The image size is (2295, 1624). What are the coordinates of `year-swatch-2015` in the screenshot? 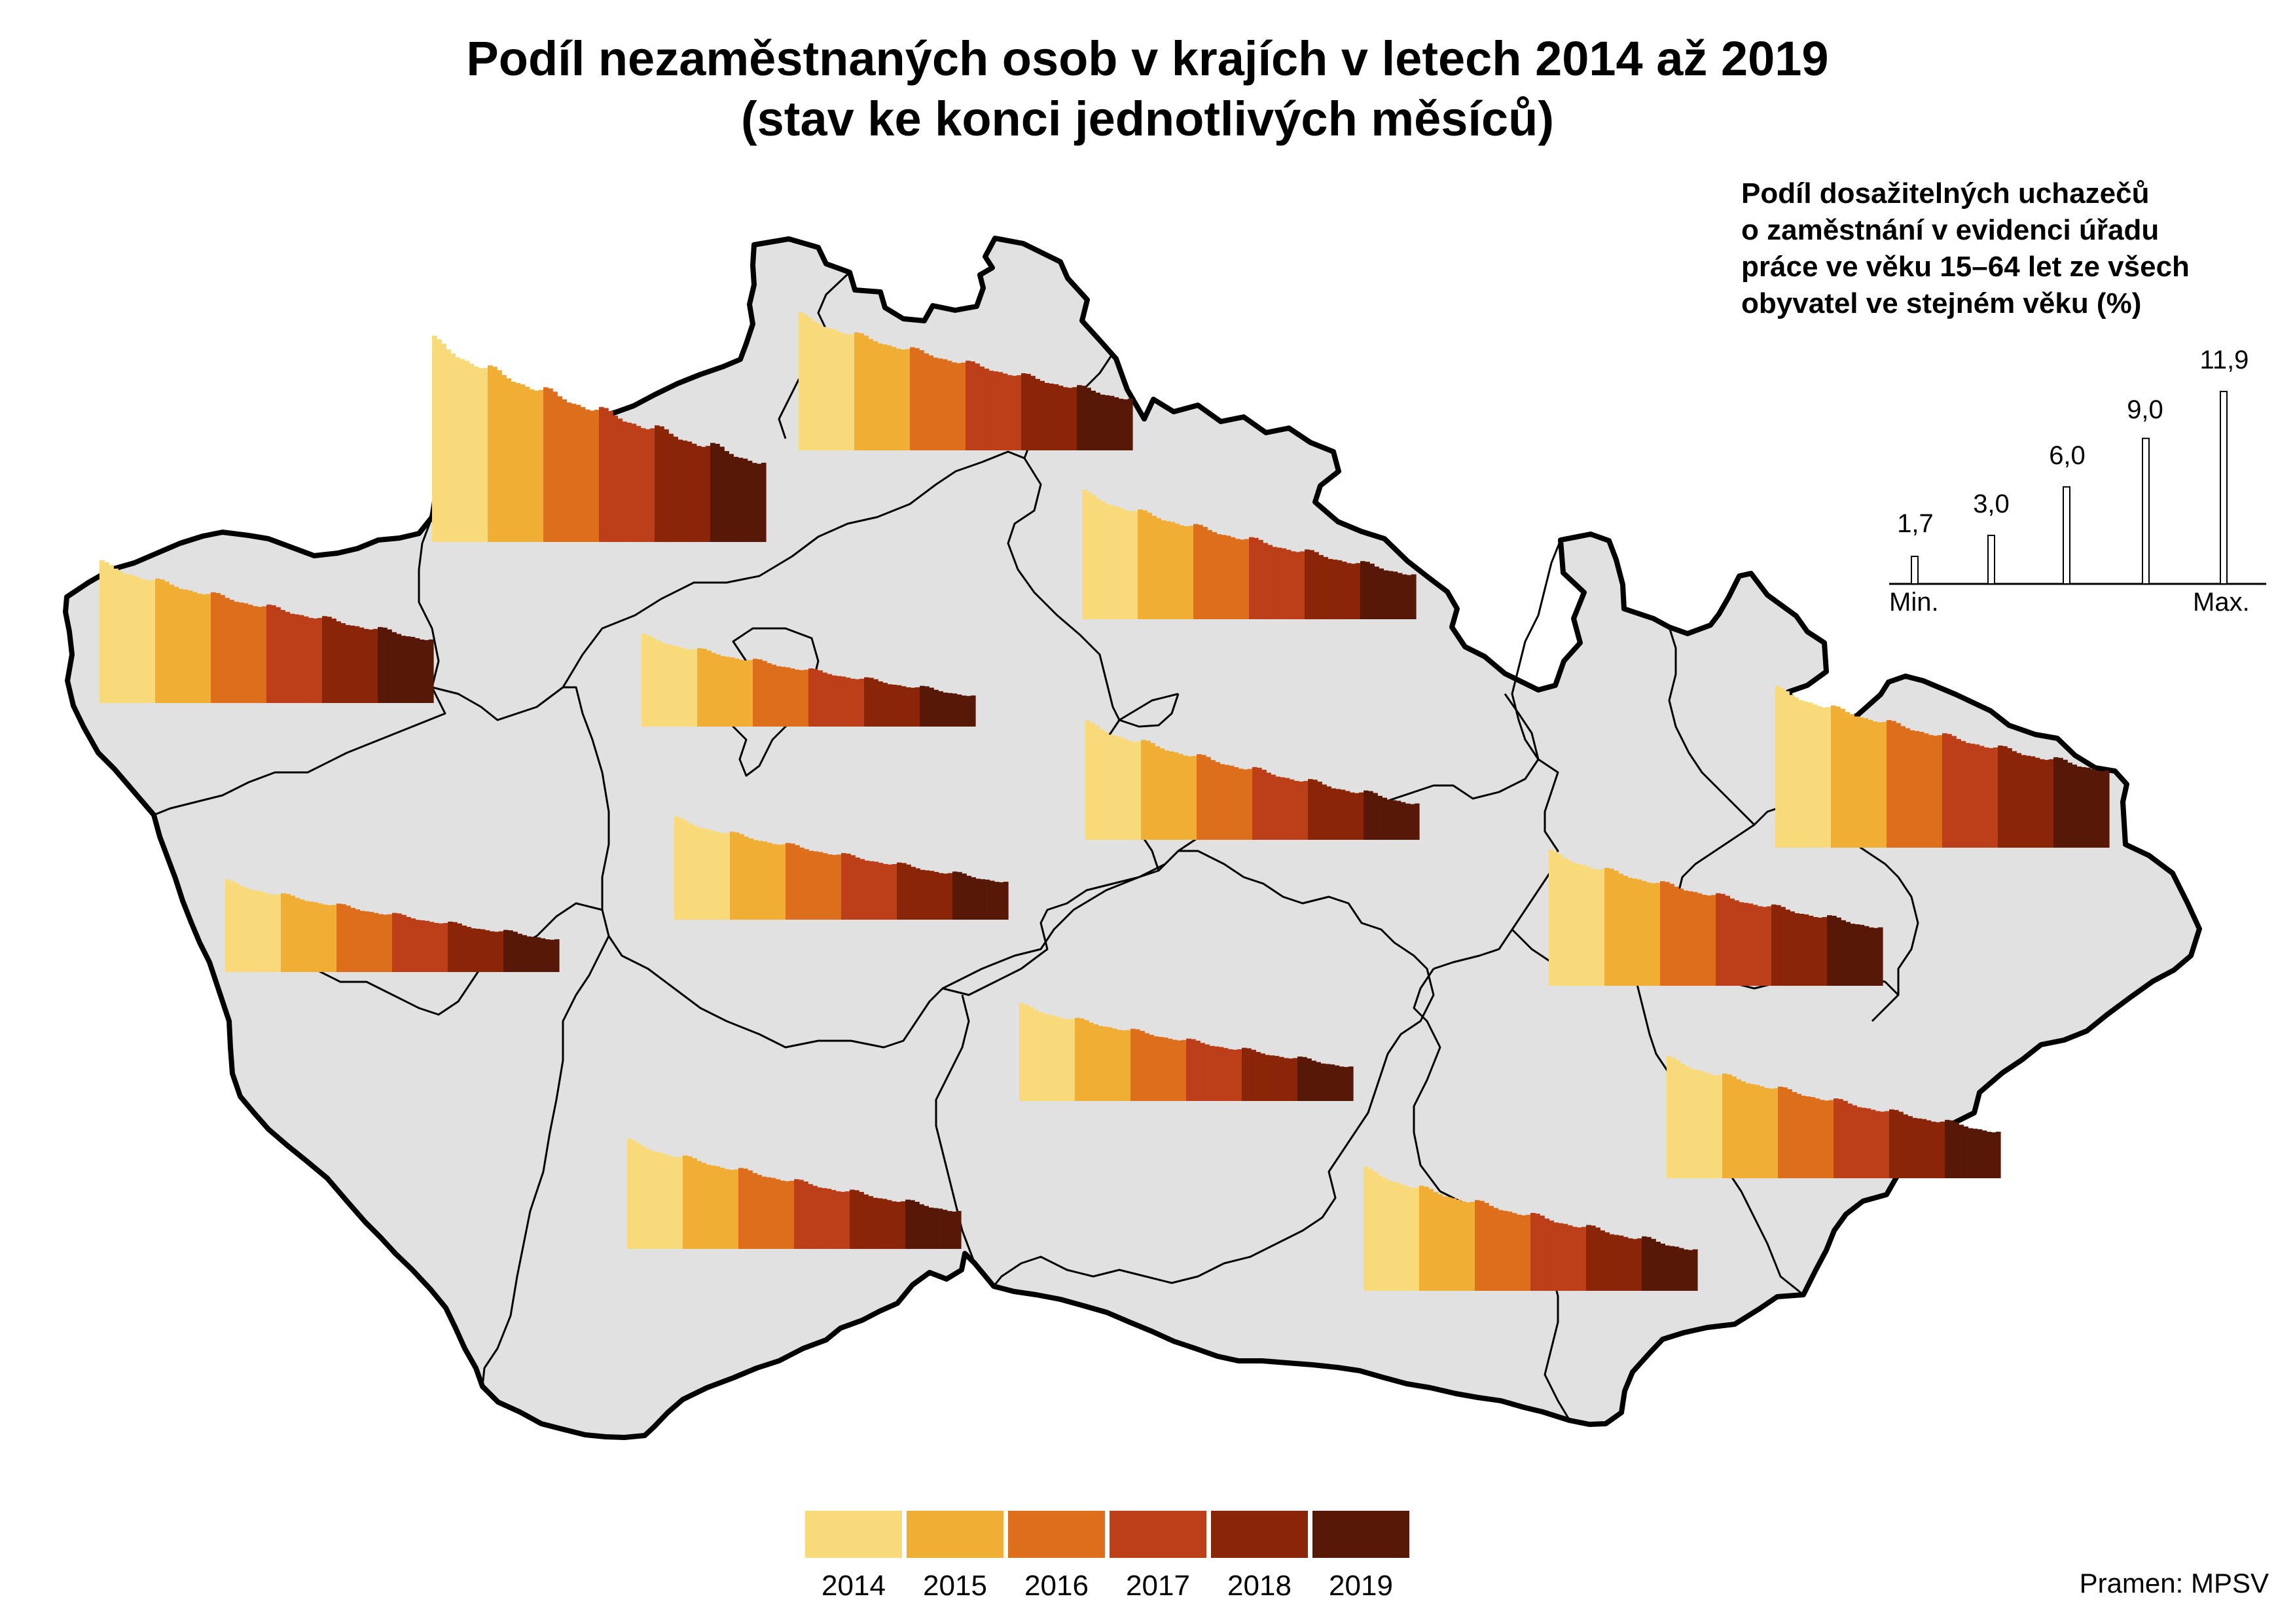 It's located at (955, 1534).